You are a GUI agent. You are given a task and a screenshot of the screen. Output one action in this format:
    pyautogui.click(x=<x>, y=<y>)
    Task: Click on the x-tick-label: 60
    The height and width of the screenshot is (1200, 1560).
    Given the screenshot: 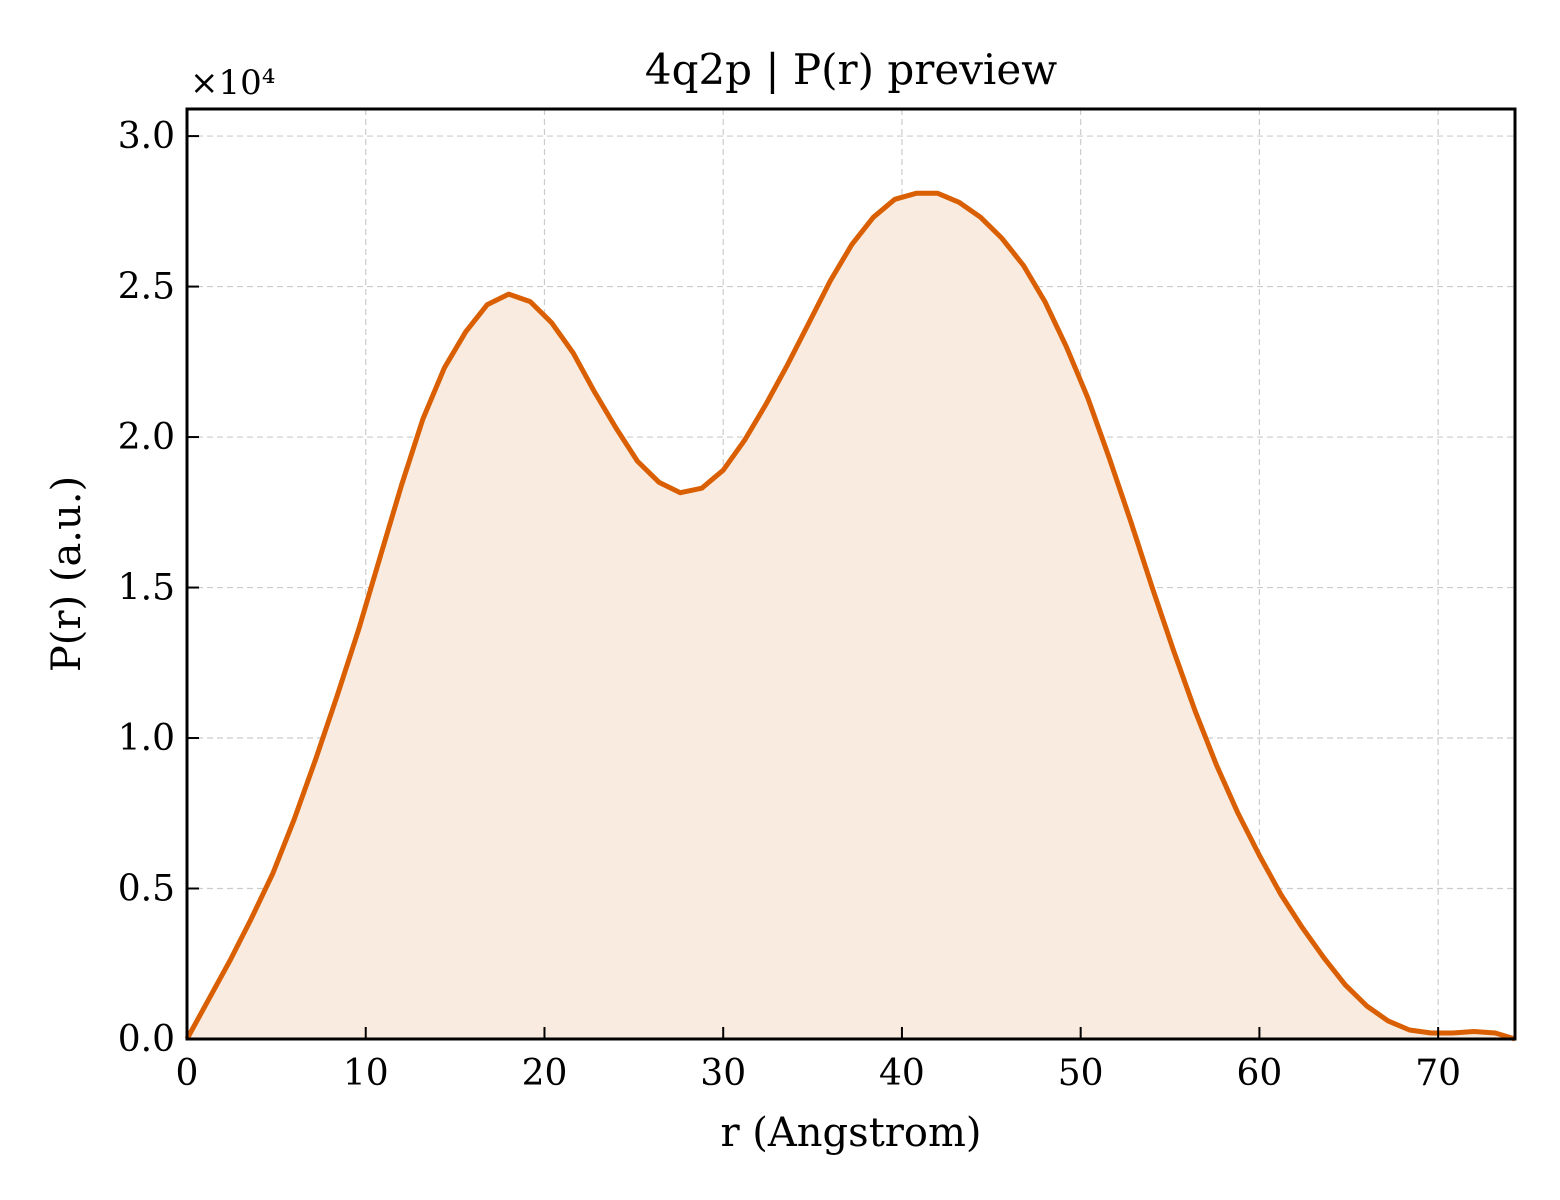 What is the action you would take?
    pyautogui.click(x=1260, y=1073)
    